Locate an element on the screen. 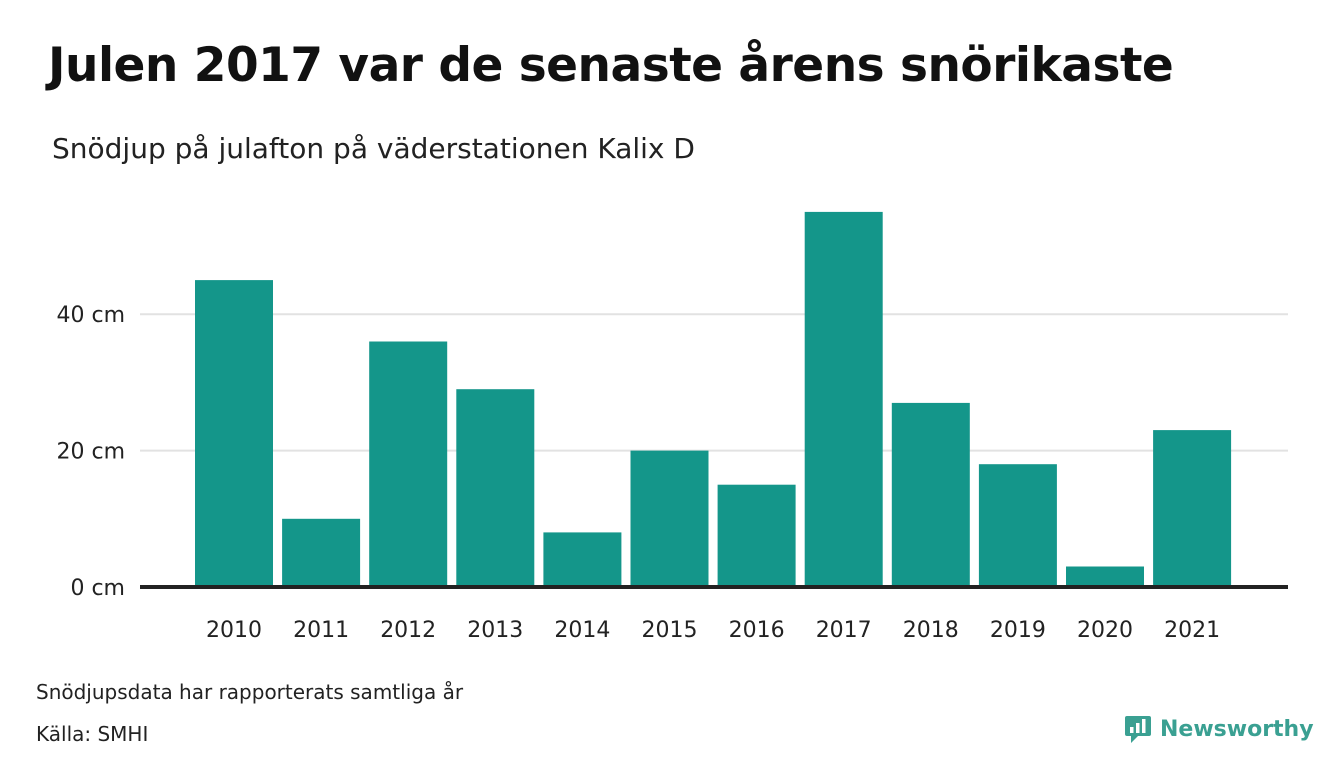 This screenshot has height=780, width=1340. y-tick-labels: 0 cm 20 cm 40 cm is located at coordinates (90, 452).